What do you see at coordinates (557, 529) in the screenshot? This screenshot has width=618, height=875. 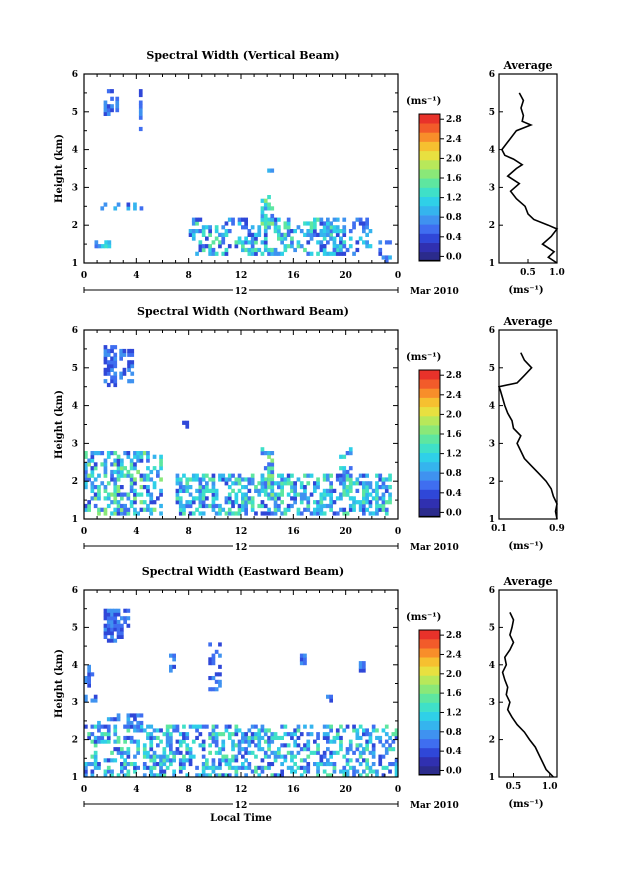 I see `average-x-tick-label: 0.9` at bounding box center [557, 529].